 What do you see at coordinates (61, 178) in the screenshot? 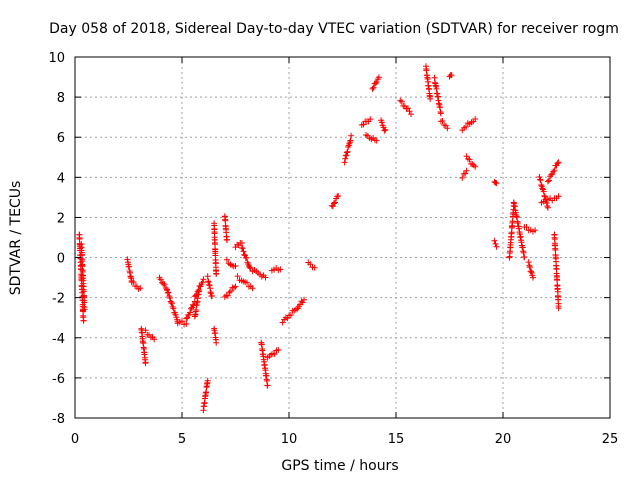
I see `y-tick-label: 4` at bounding box center [61, 178].